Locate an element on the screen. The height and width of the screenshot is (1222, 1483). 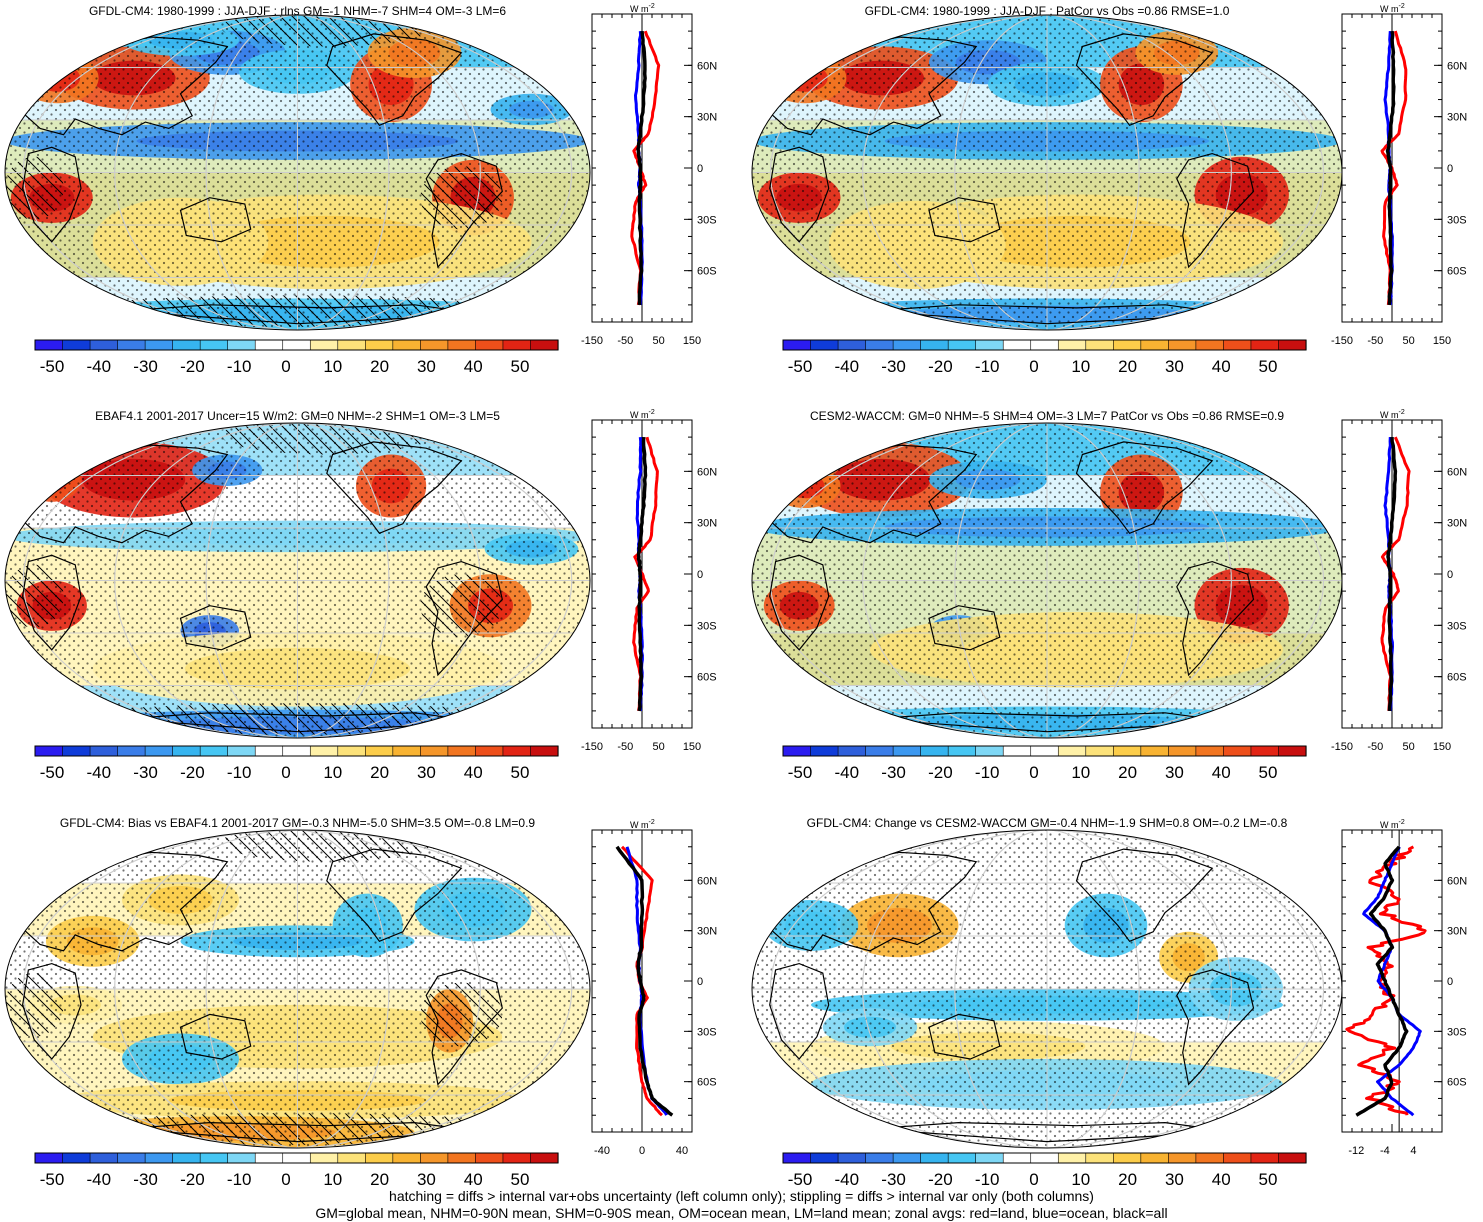
map-border is located at coordinates (297, 989).